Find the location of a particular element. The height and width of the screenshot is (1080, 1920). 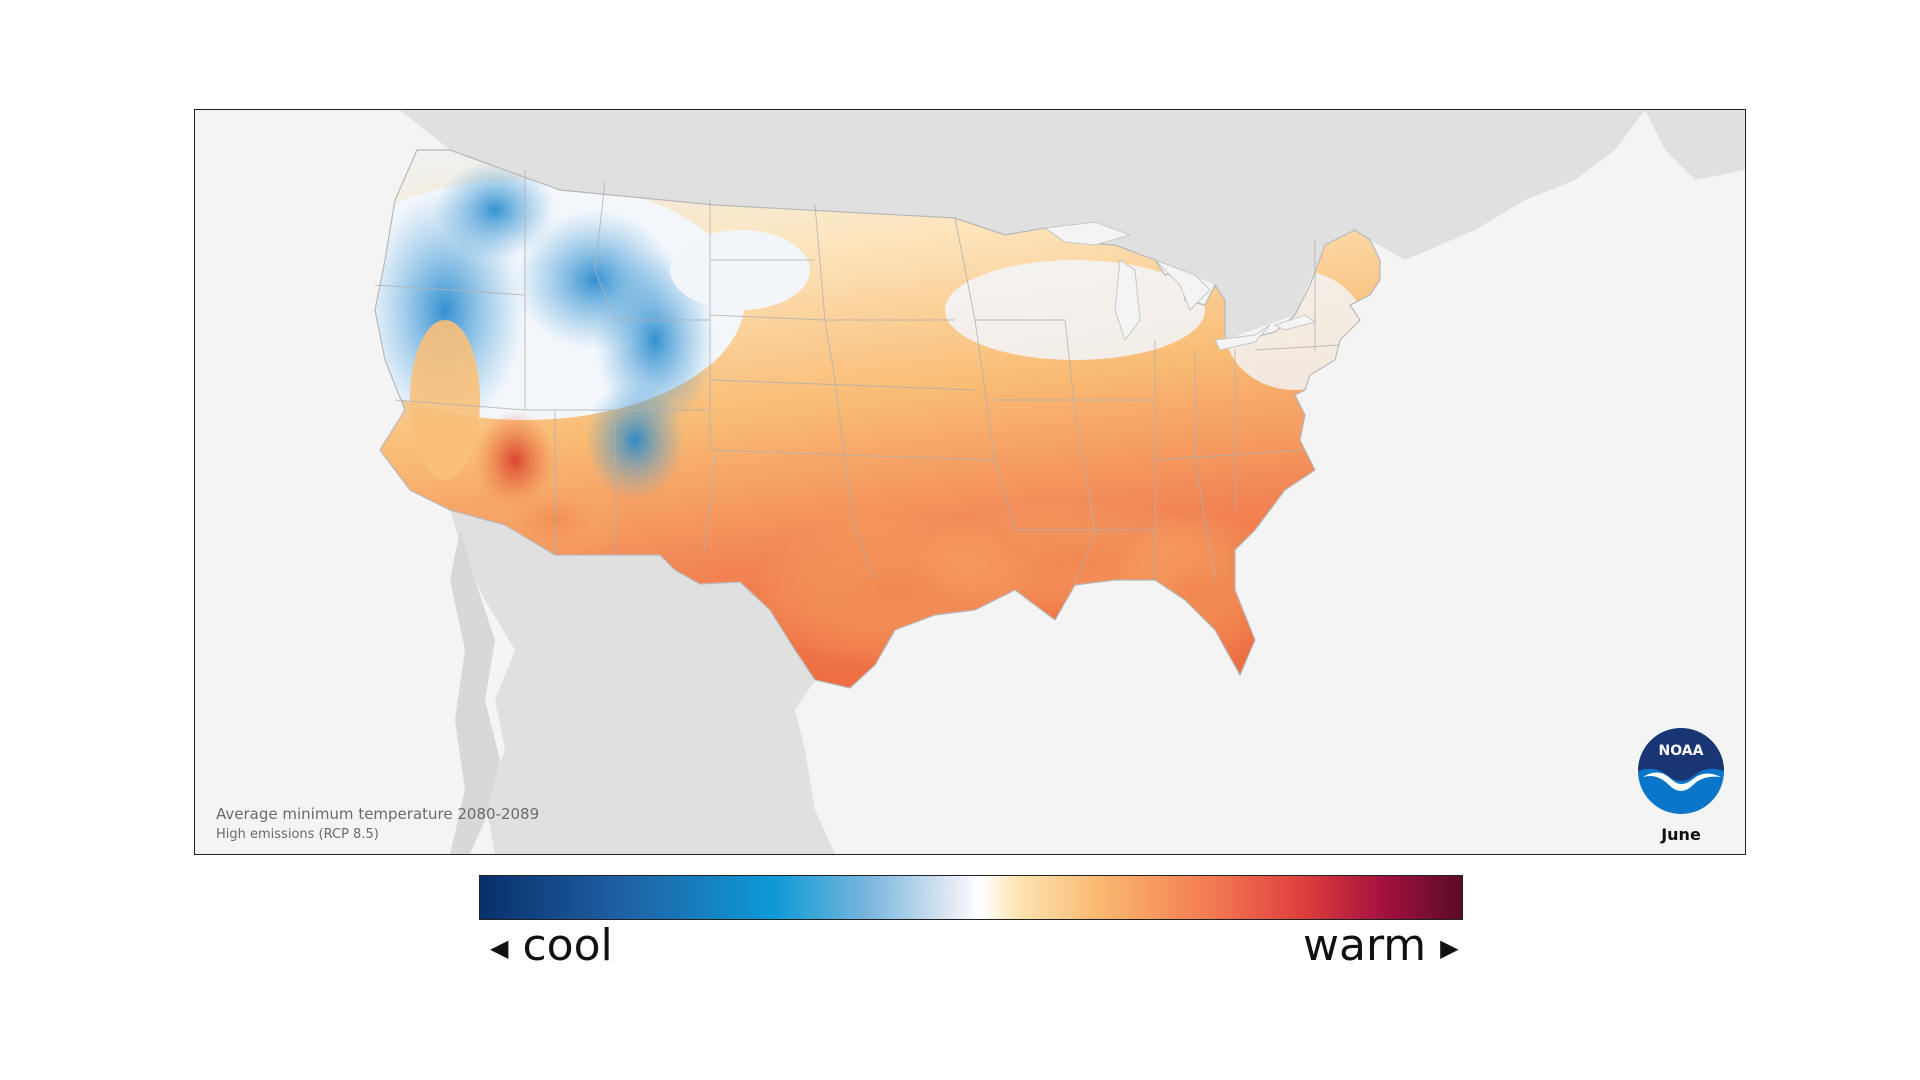

noaa-logo-text: NOAA is located at coordinates (1681, 751).